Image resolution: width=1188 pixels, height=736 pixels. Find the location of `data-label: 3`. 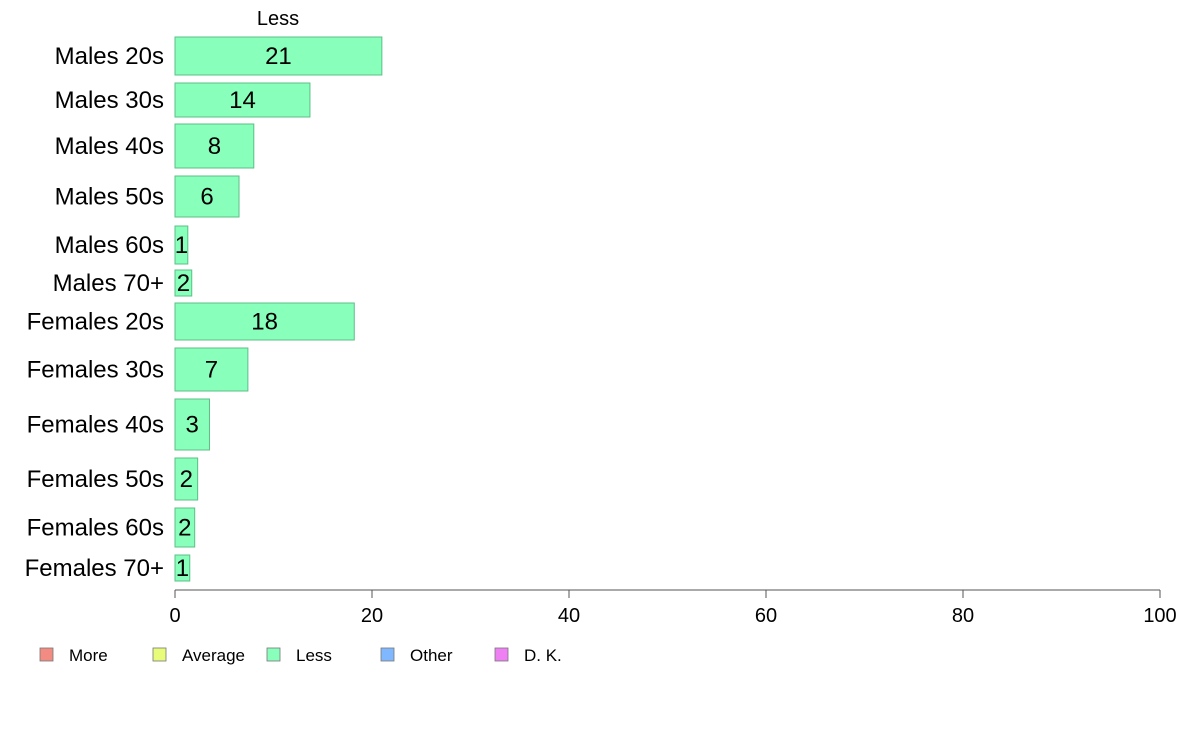

data-label: 3 is located at coordinates (192, 425).